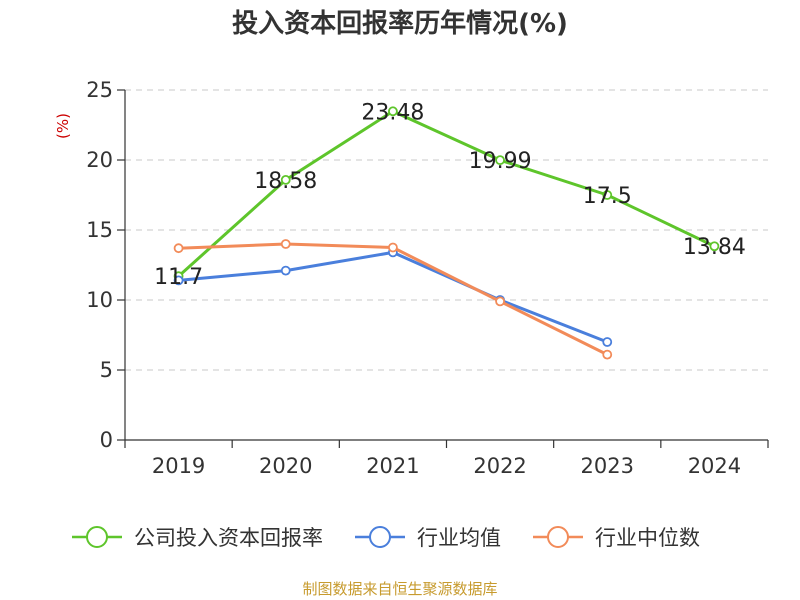 This screenshot has width=800, height=600. I want to click on y-axis-unit-label: (%), so click(63, 126).